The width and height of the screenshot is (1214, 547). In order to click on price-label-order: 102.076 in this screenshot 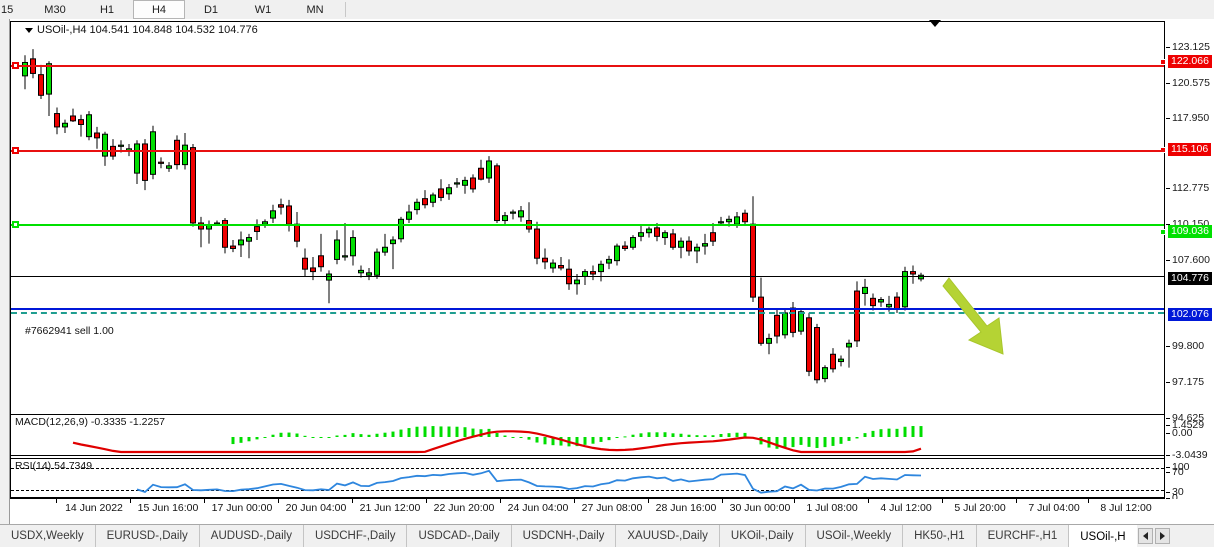, I will do `click(1190, 314)`.